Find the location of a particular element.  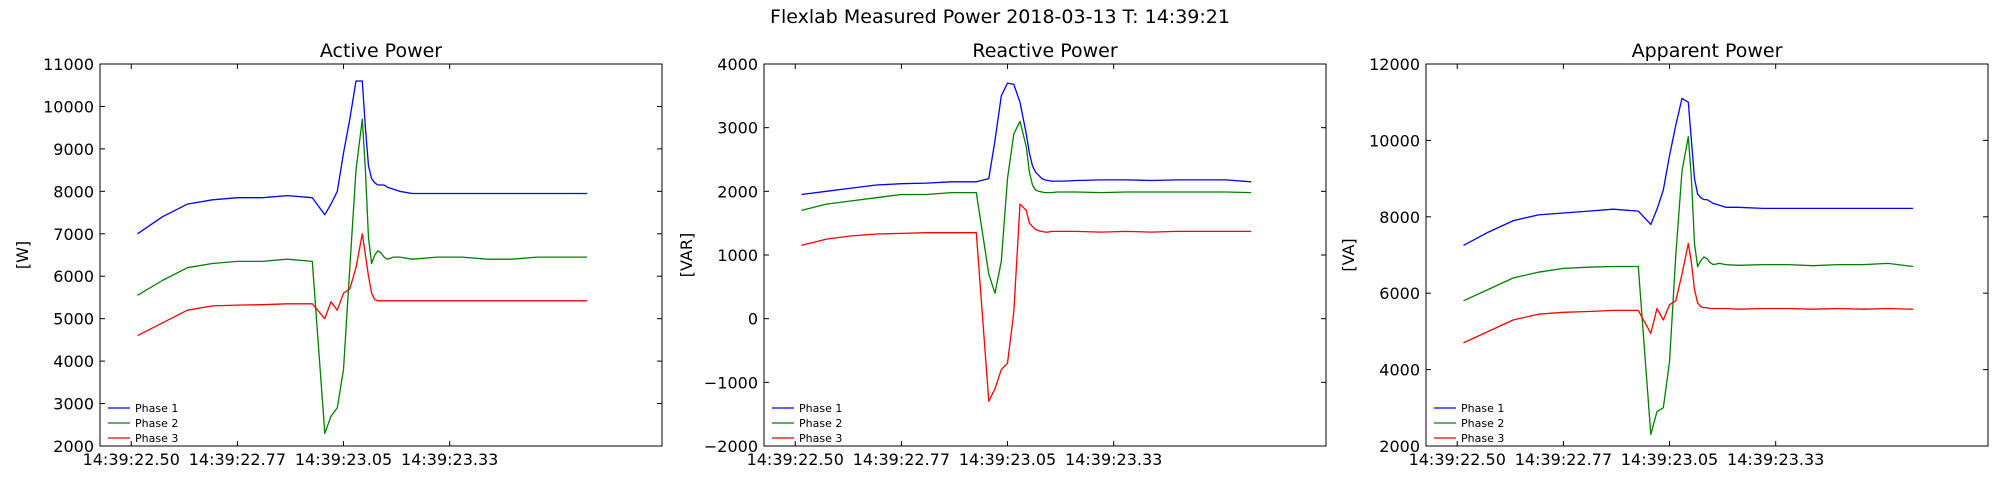

chart-title: Reactive Power is located at coordinates (1044, 51).